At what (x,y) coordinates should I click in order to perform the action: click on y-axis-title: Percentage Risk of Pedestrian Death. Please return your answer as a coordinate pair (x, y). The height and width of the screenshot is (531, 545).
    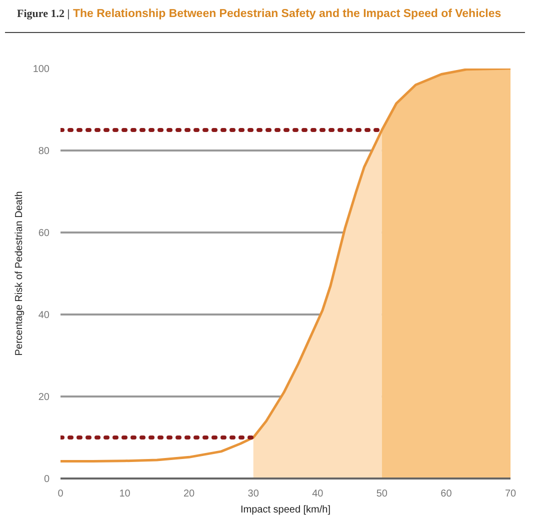
    Looking at the image, I should click on (19, 273).